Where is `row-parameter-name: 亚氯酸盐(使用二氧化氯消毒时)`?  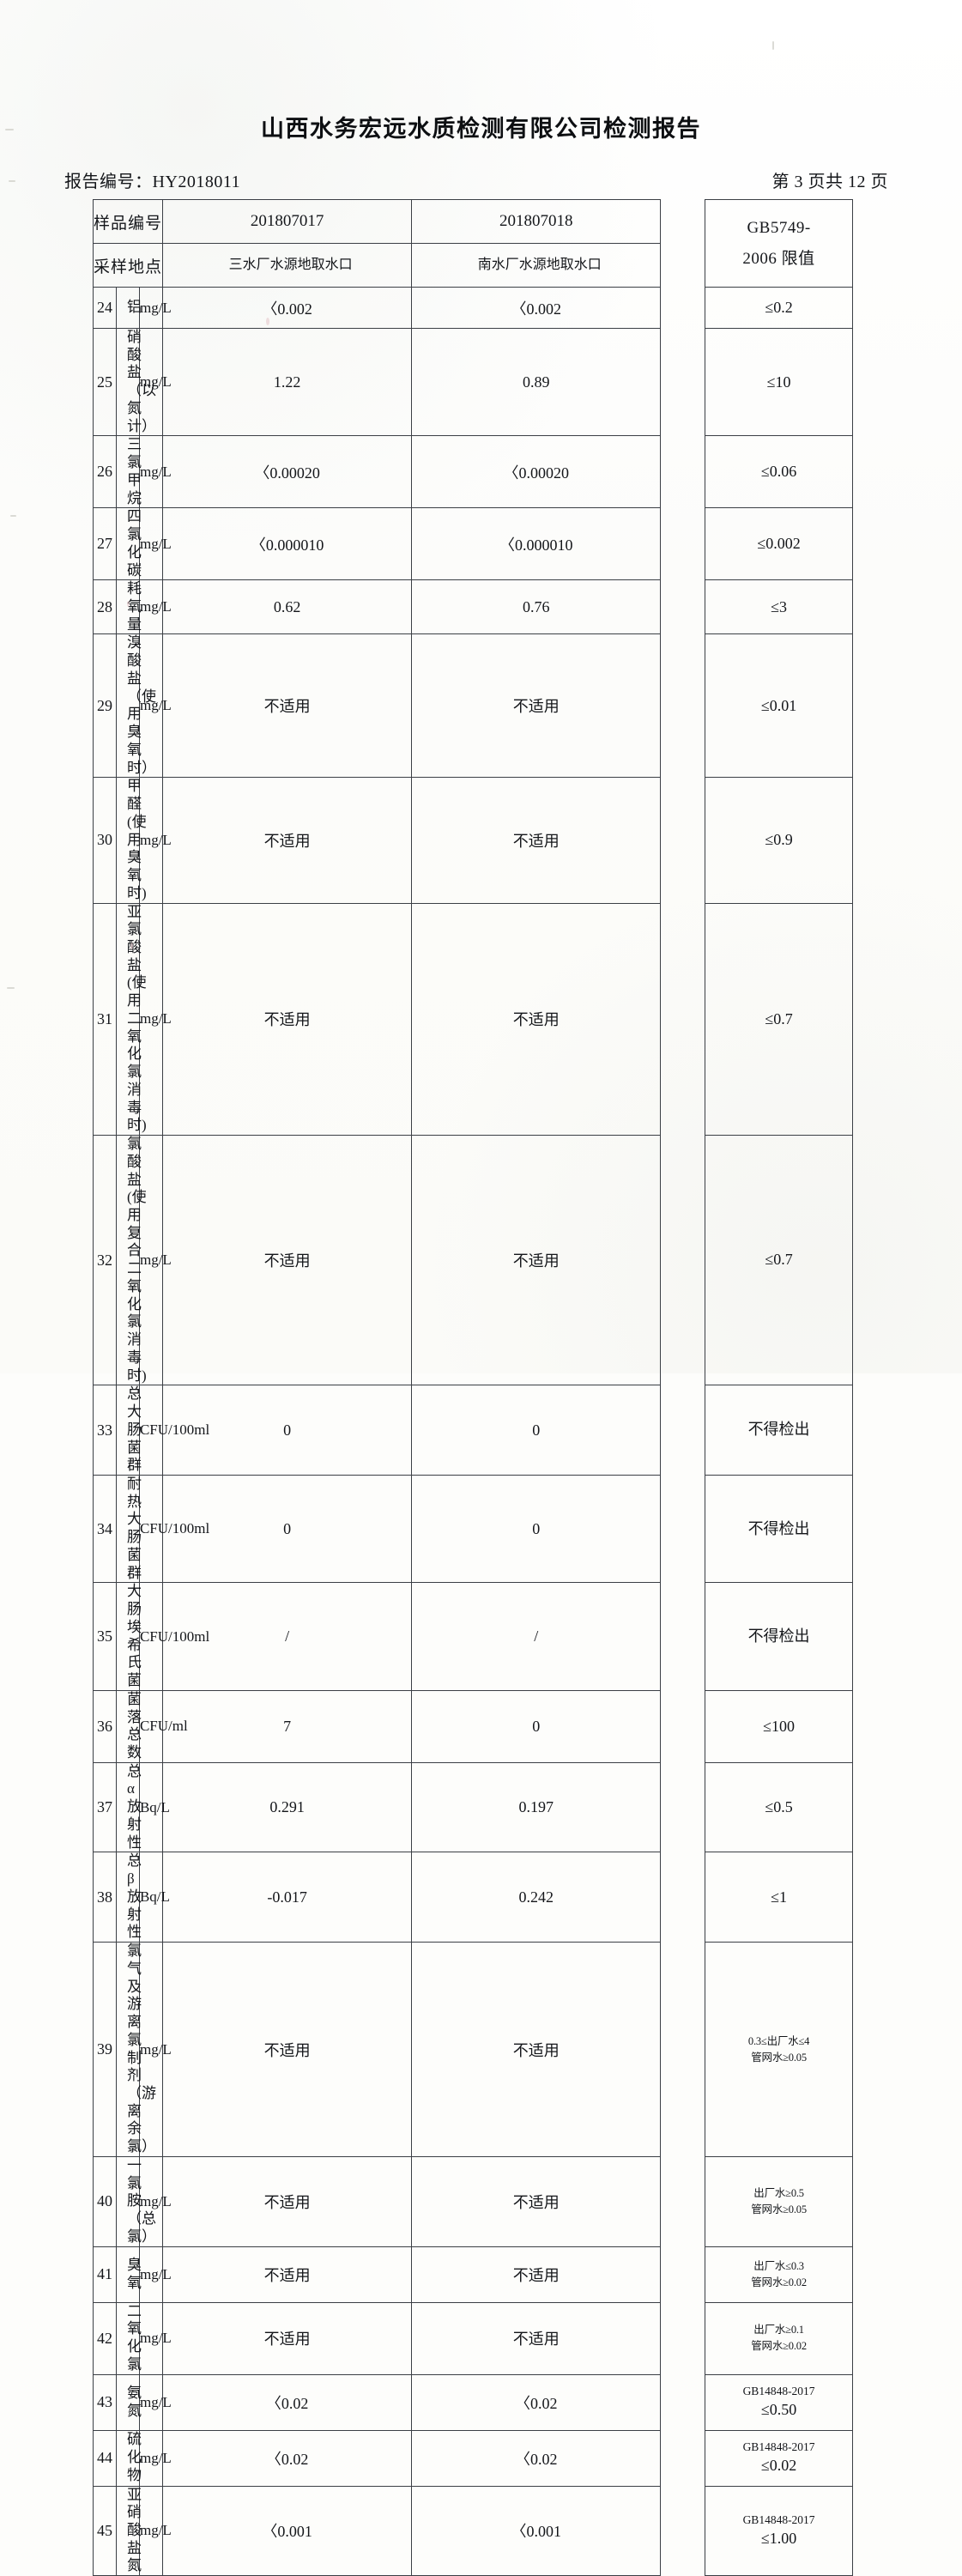 row-parameter-name: 亚氯酸盐(使用二氧化氯消毒时) is located at coordinates (131, 1019).